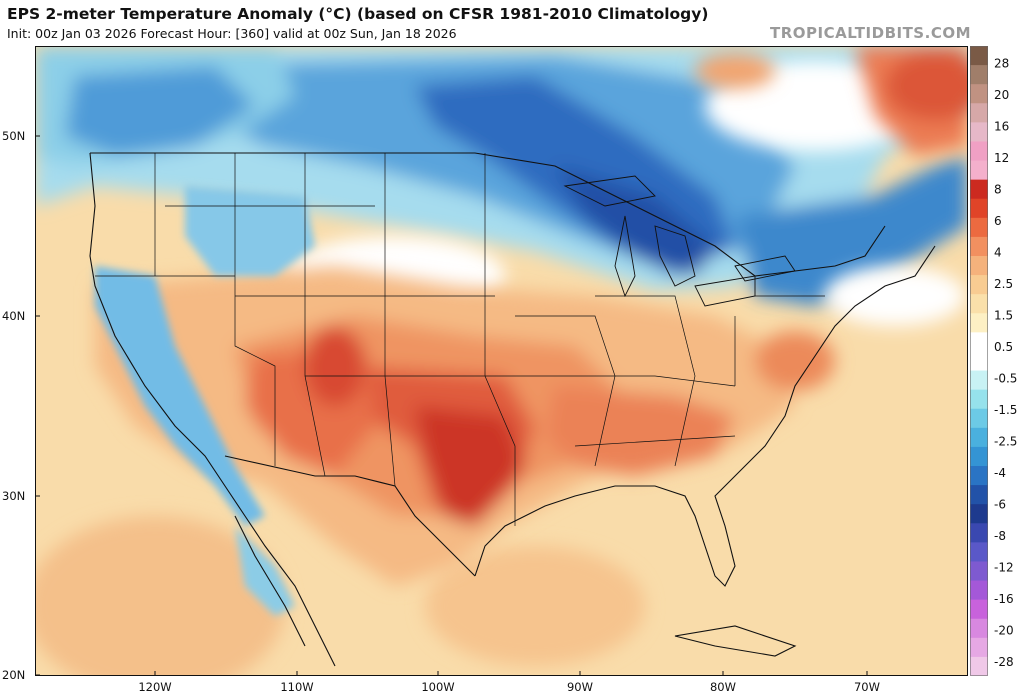  What do you see at coordinates (679, 241) in the screenshot?
I see `great-lakes` at bounding box center [679, 241].